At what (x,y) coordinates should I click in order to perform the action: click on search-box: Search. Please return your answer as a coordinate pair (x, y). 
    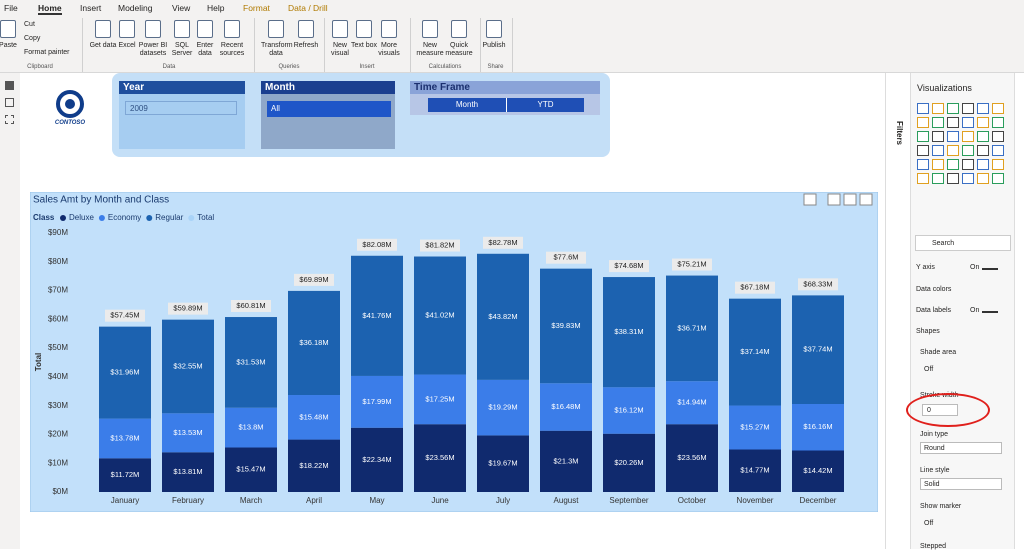
    Looking at the image, I should click on (963, 243).